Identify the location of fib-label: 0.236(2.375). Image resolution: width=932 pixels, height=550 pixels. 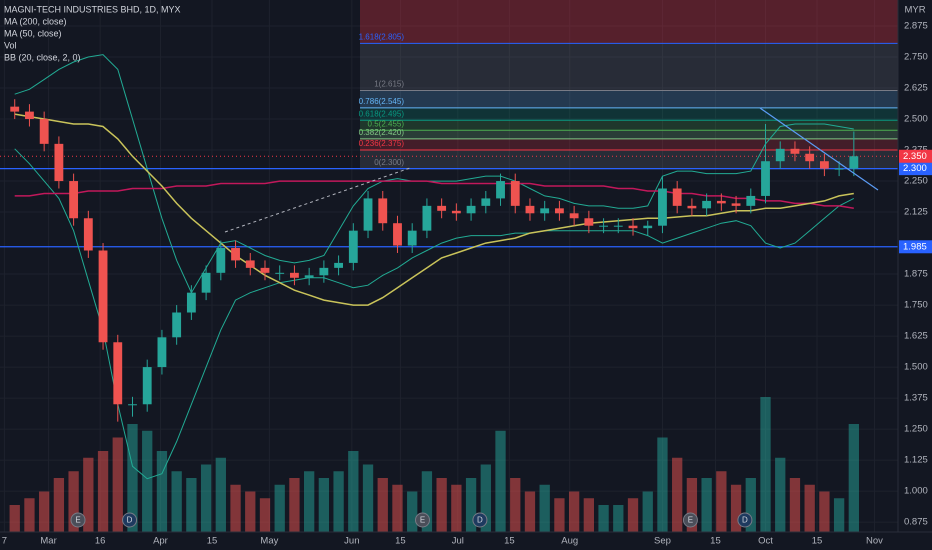
(382, 143).